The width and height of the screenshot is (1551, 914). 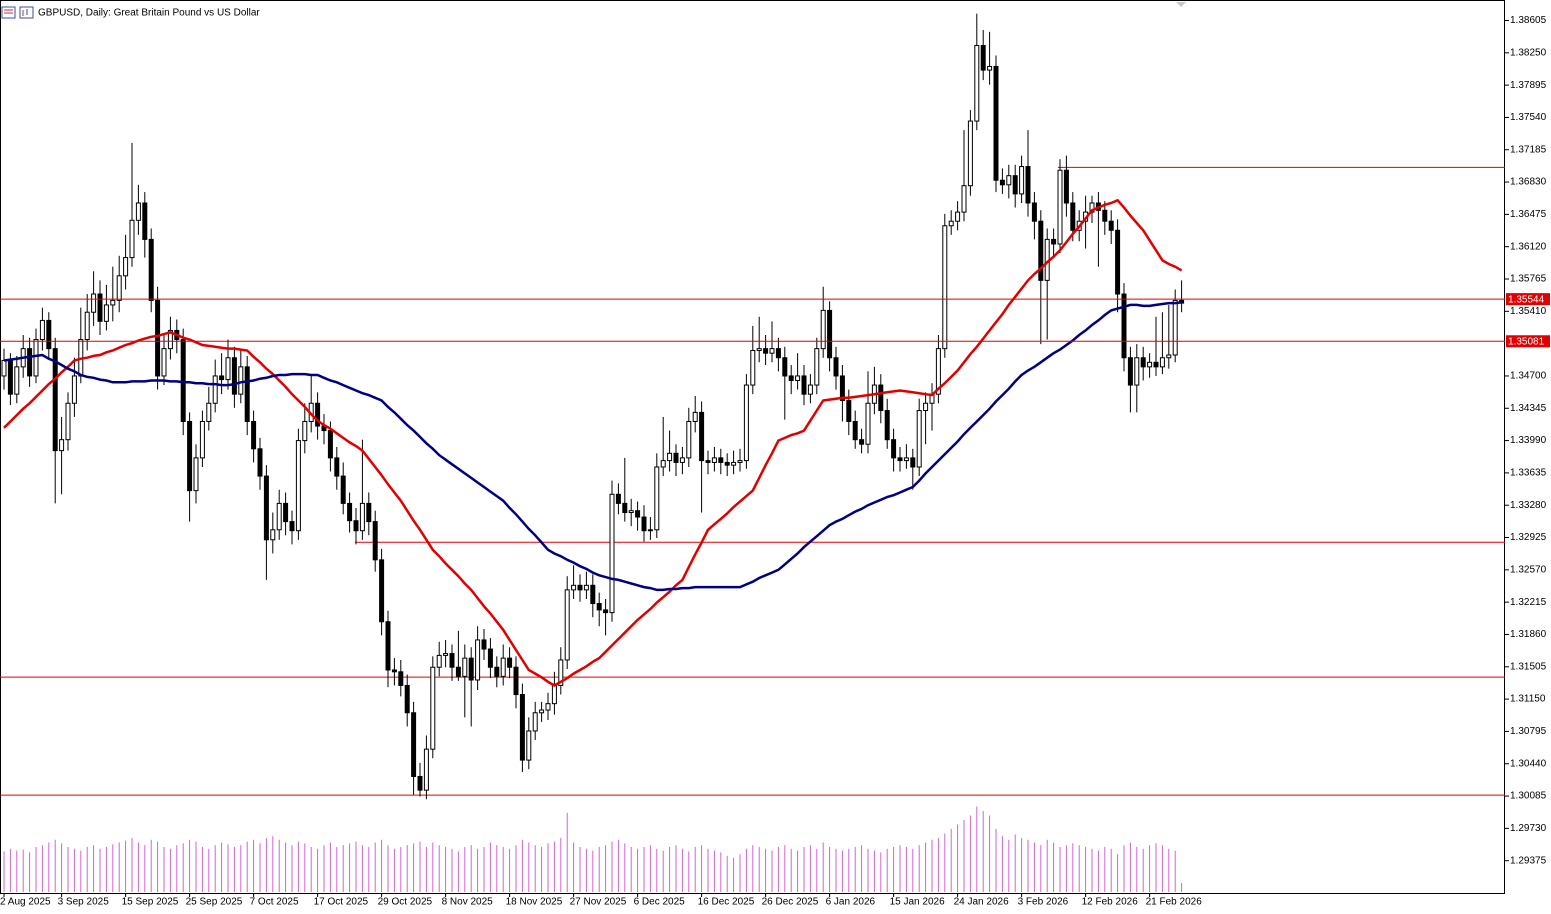 What do you see at coordinates (790, 902) in the screenshot?
I see `x-tick-label: 26 Dec 2025` at bounding box center [790, 902].